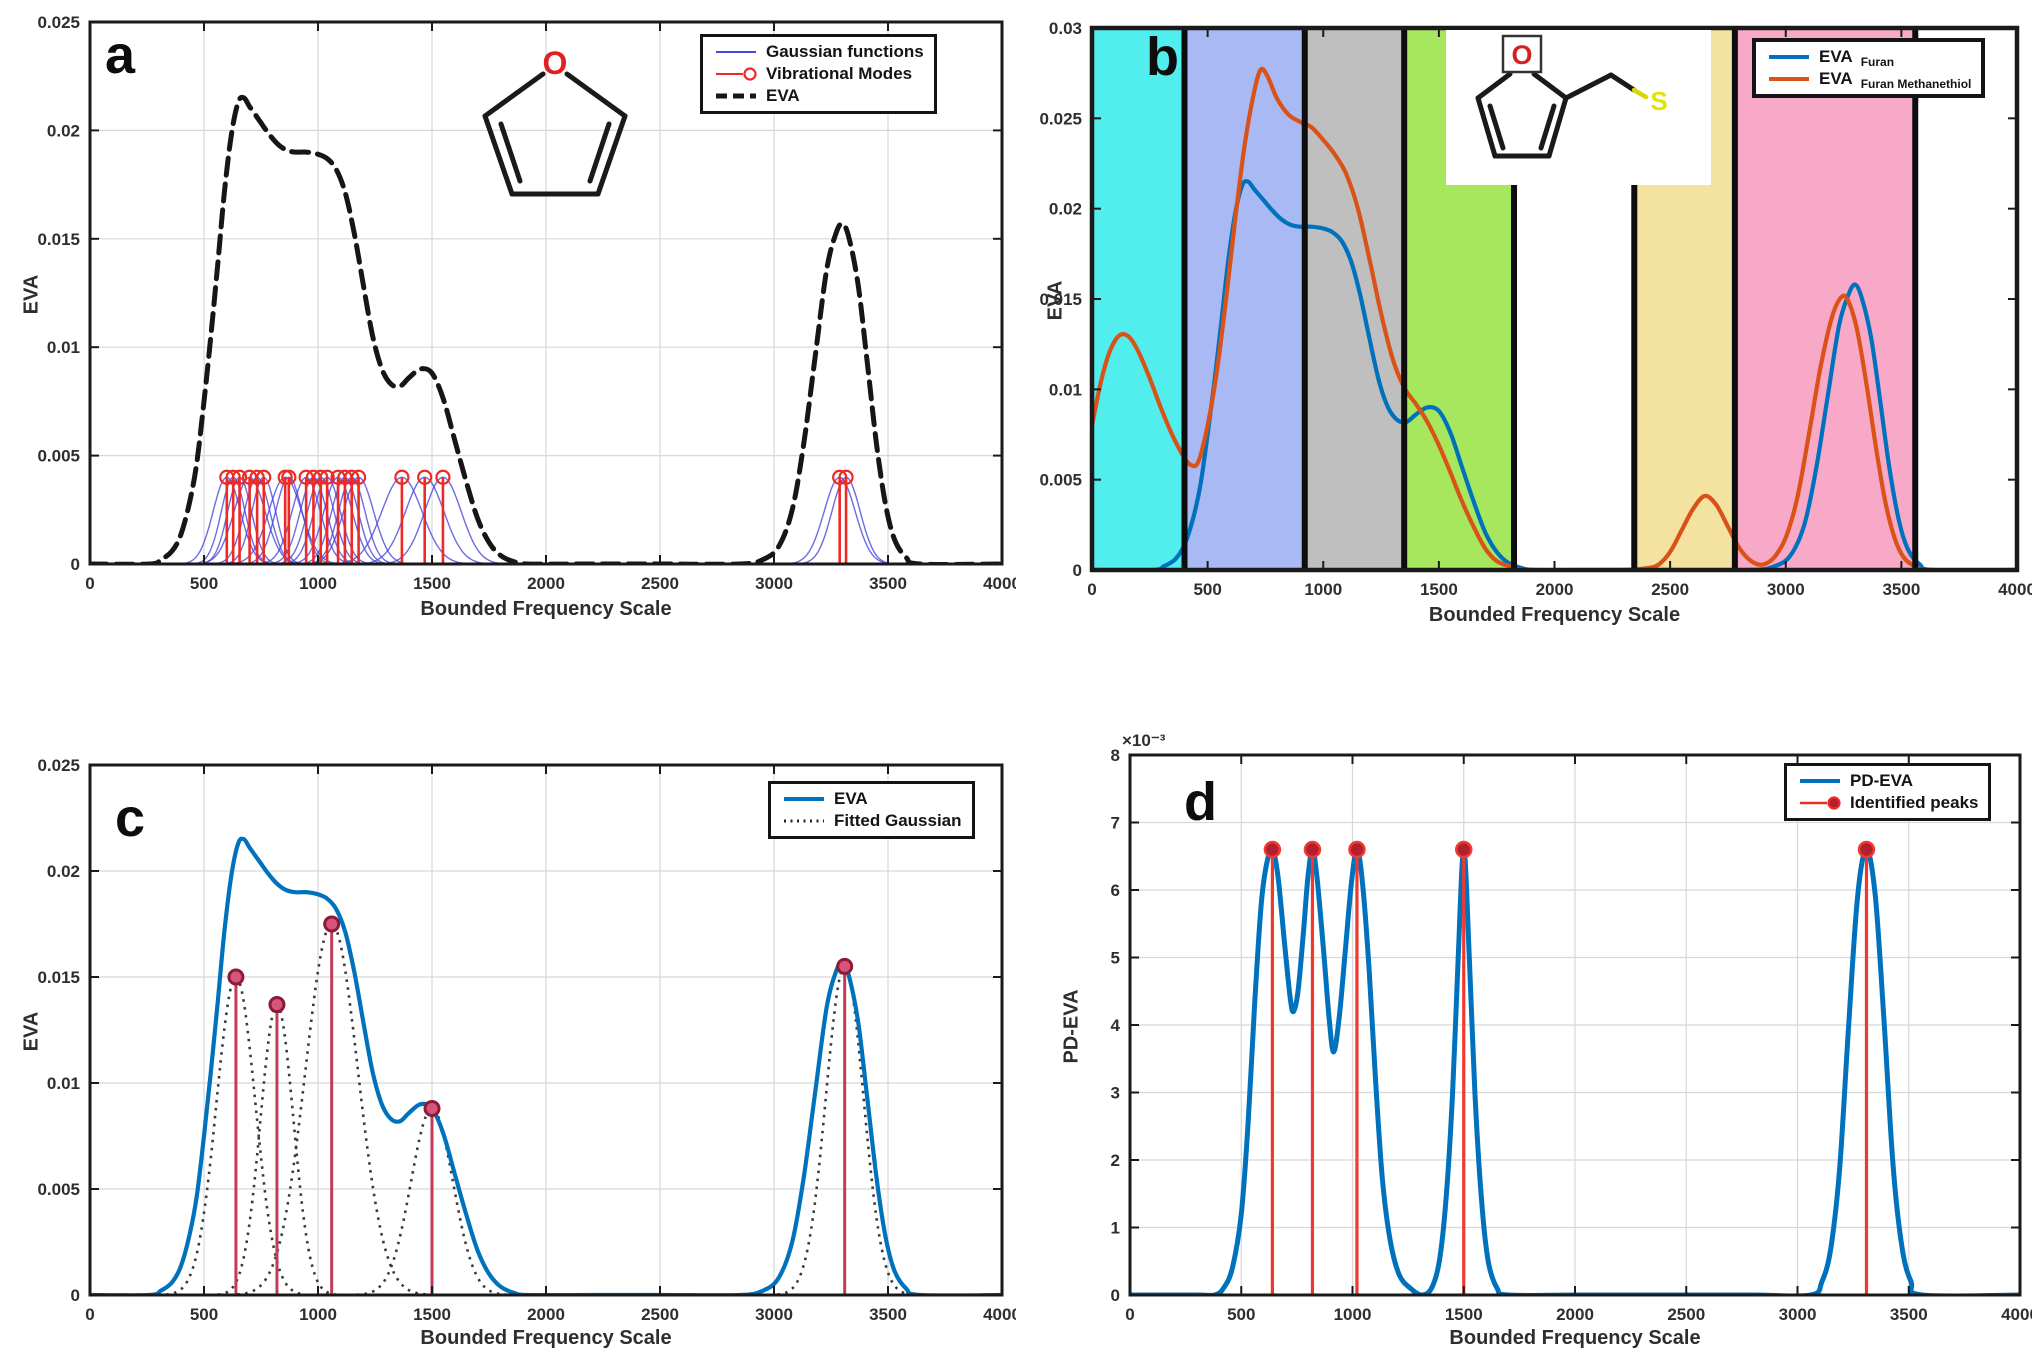  I want to click on y-tick-label: 1, so click(1115, 1228).